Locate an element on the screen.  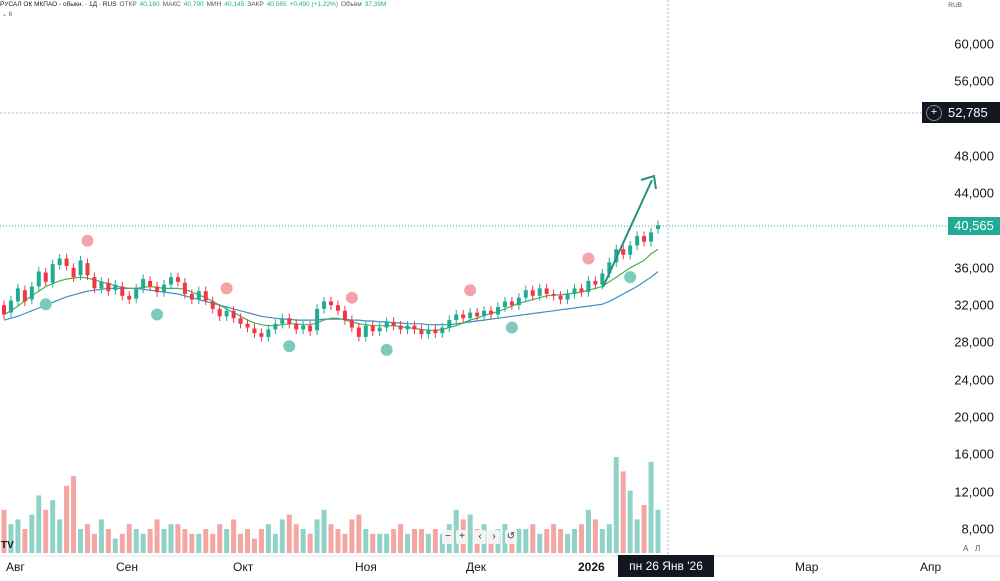
zoom-out-button: − is located at coordinates (448, 537).